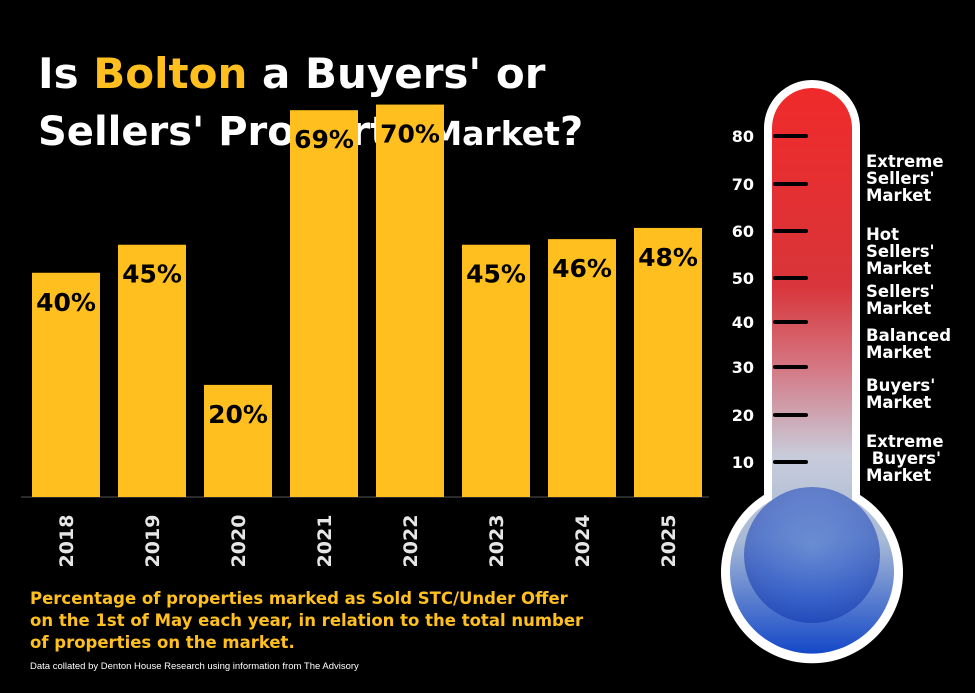 The image size is (975, 693). I want to click on data-label-2020: 20%, so click(238, 414).